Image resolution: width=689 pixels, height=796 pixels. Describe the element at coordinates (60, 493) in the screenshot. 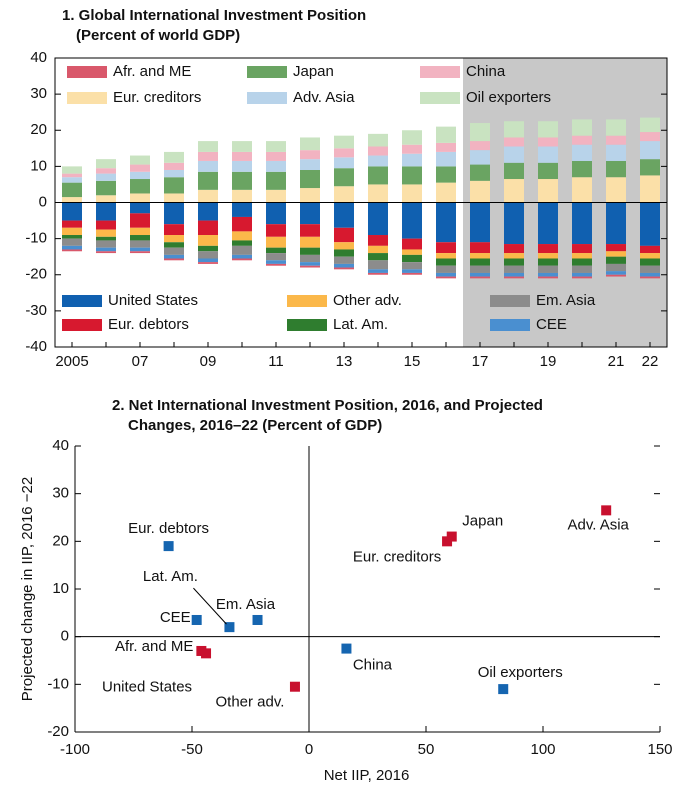

I see `y-tick-label: 30` at that location.